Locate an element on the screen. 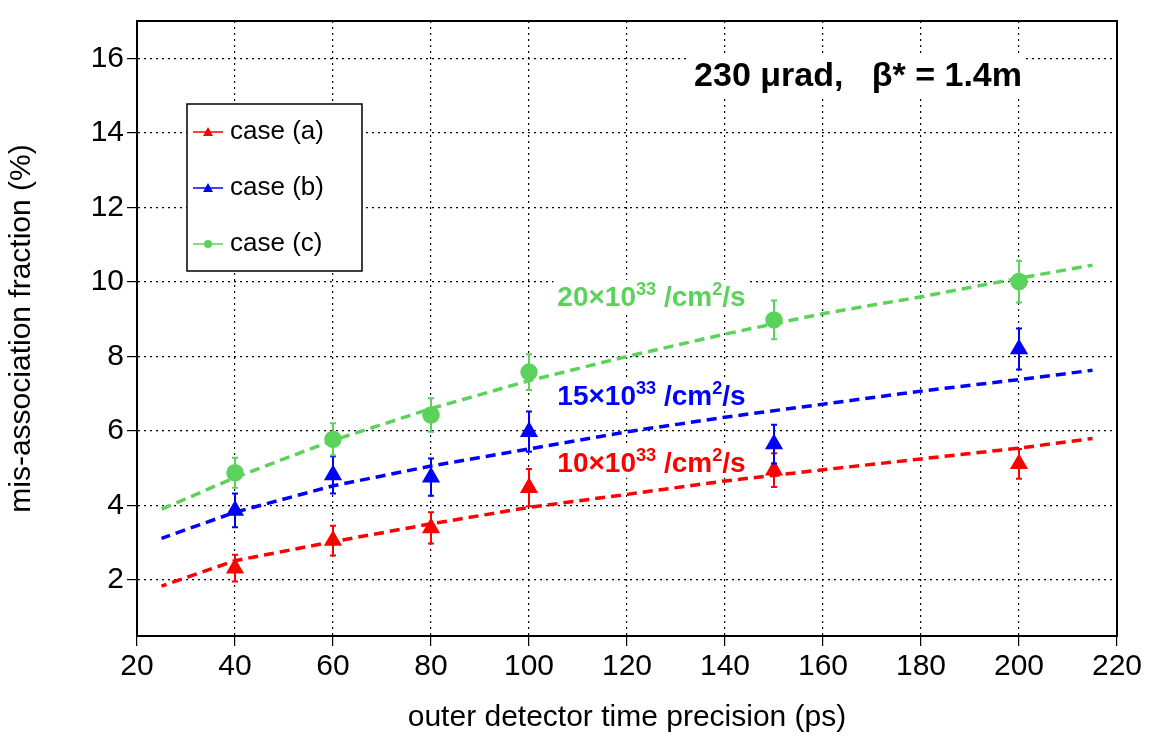  y-tick-label: 14 is located at coordinates (107, 131).